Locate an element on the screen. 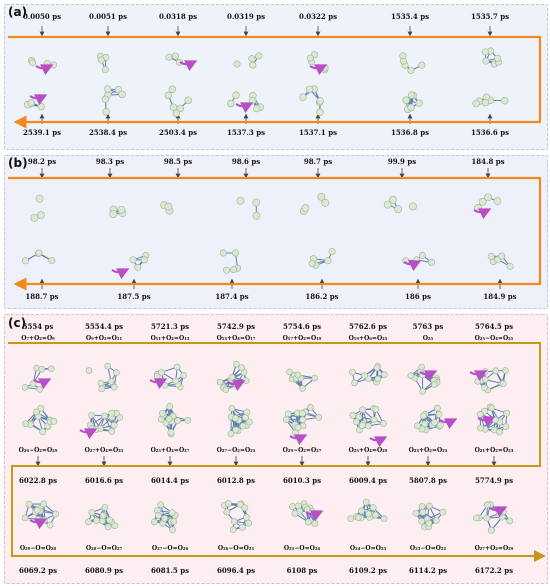 The height and width of the screenshot is (586, 550). time-label-b-bottom: 184.9 ps is located at coordinates (500, 296).